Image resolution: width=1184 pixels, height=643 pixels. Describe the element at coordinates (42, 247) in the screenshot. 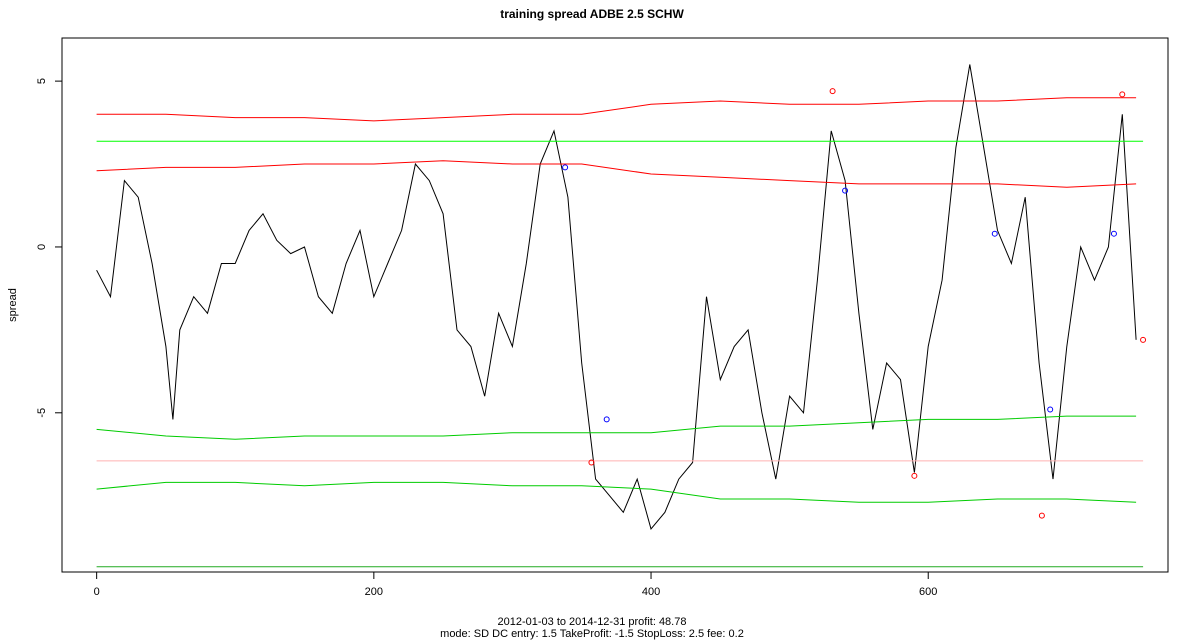

I see `y-tick-label: 0` at that location.